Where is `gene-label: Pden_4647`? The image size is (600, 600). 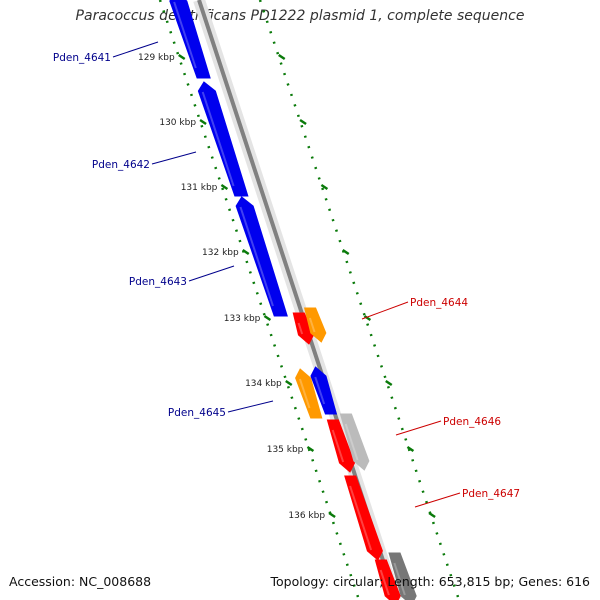 gene-label: Pden_4647 is located at coordinates (491, 494).